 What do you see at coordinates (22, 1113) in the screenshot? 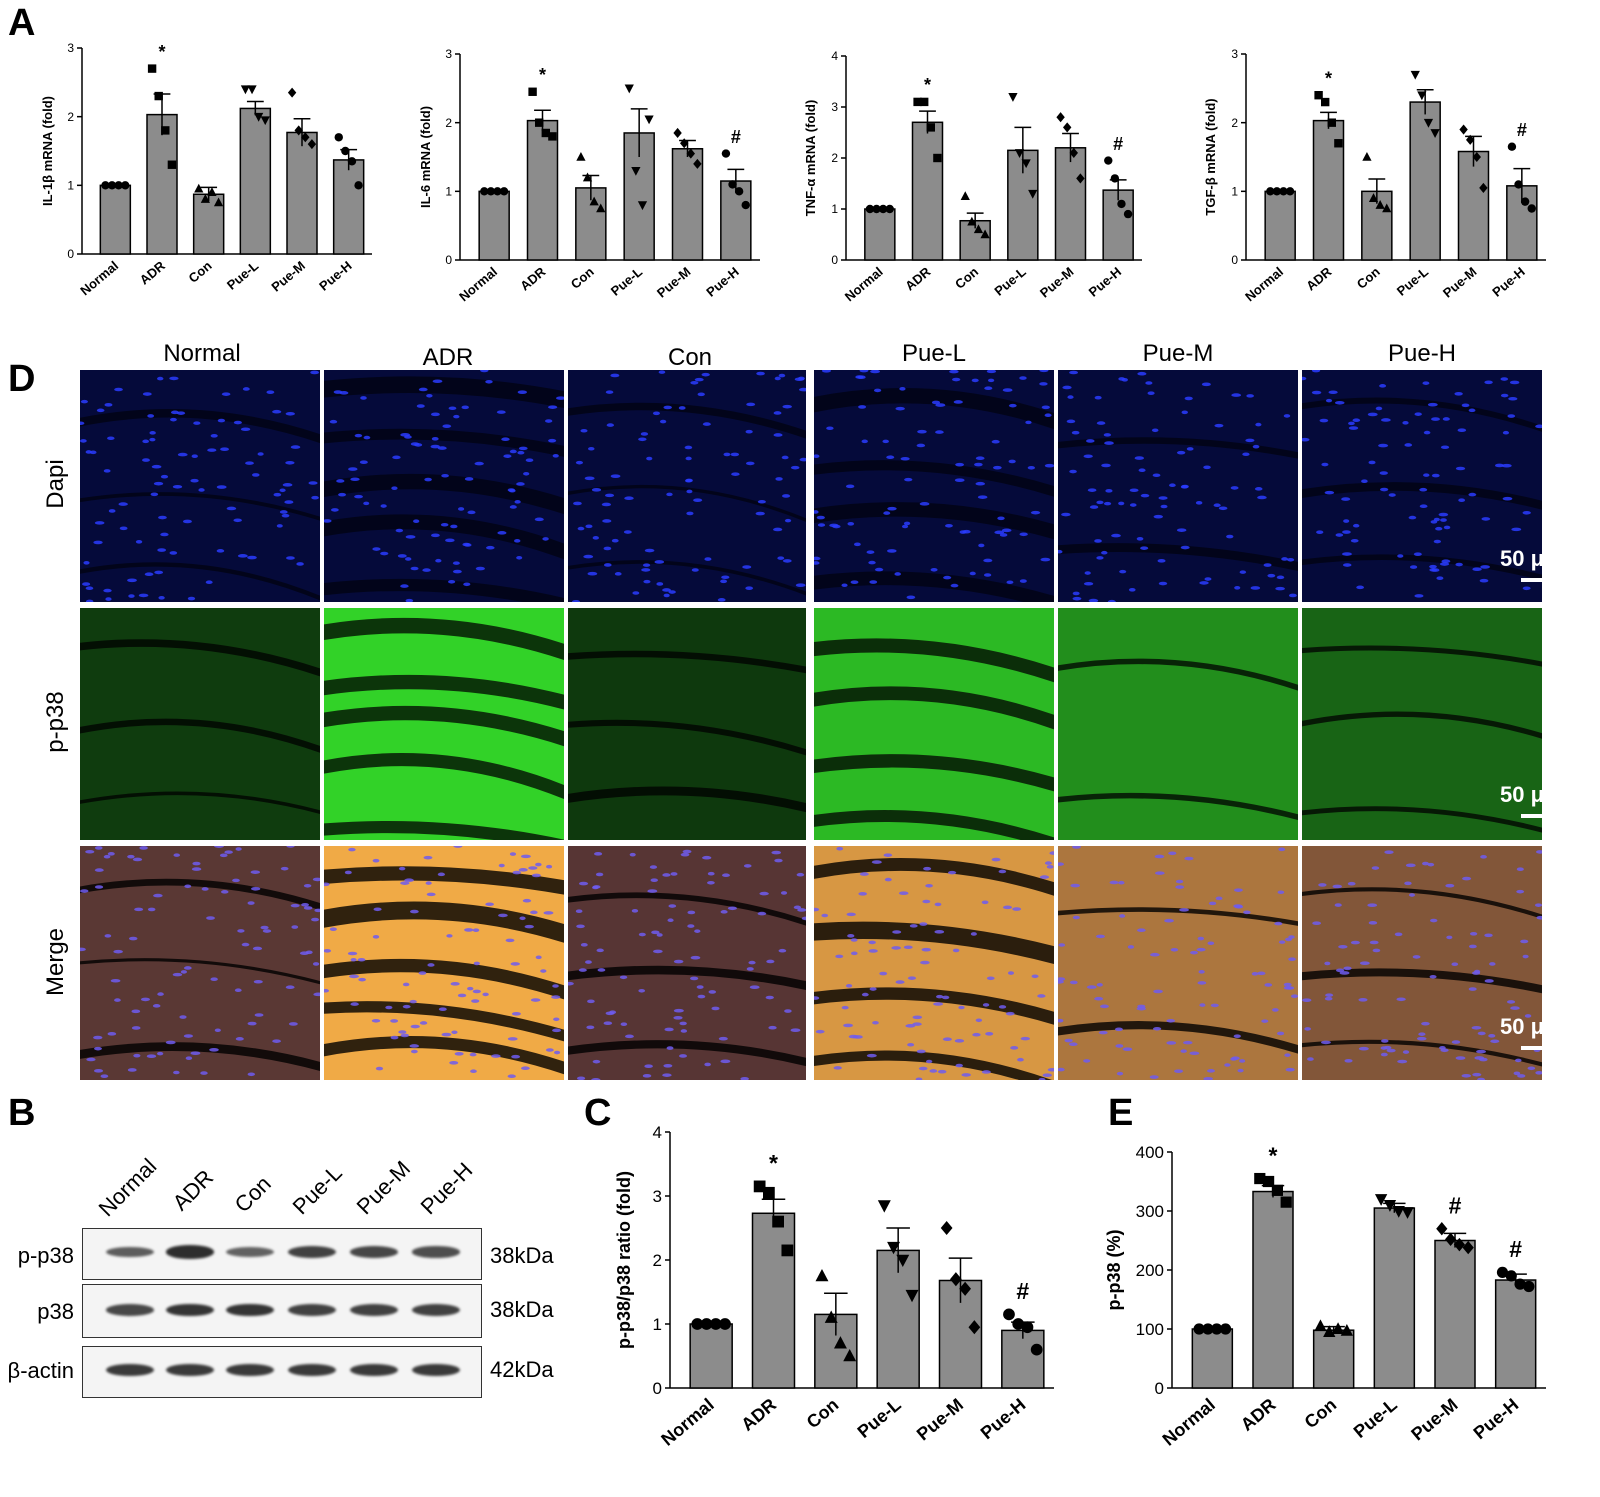
I see `panel-label-b: B` at bounding box center [22, 1113].